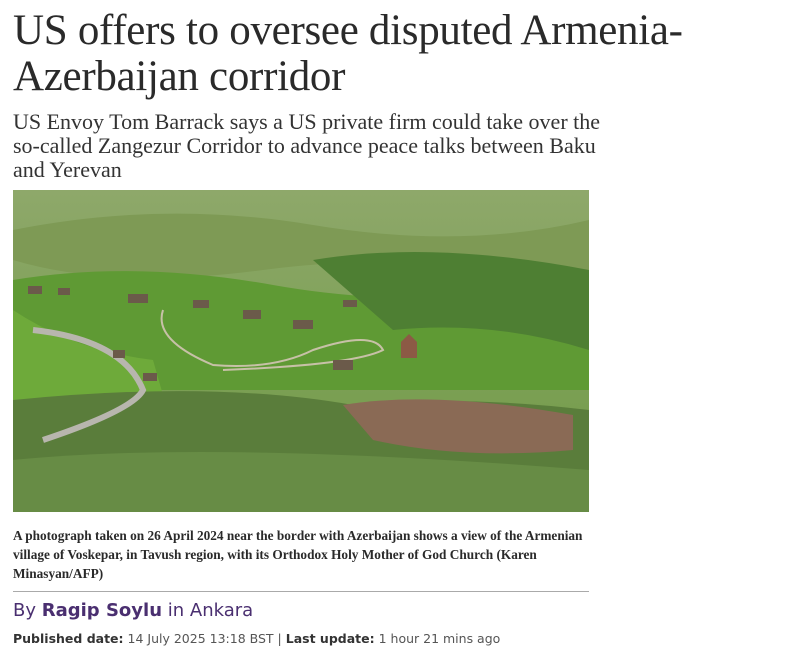 This screenshot has height=658, width=800. Describe the element at coordinates (330, 638) in the screenshot. I see `updated-label: Last update:` at that location.